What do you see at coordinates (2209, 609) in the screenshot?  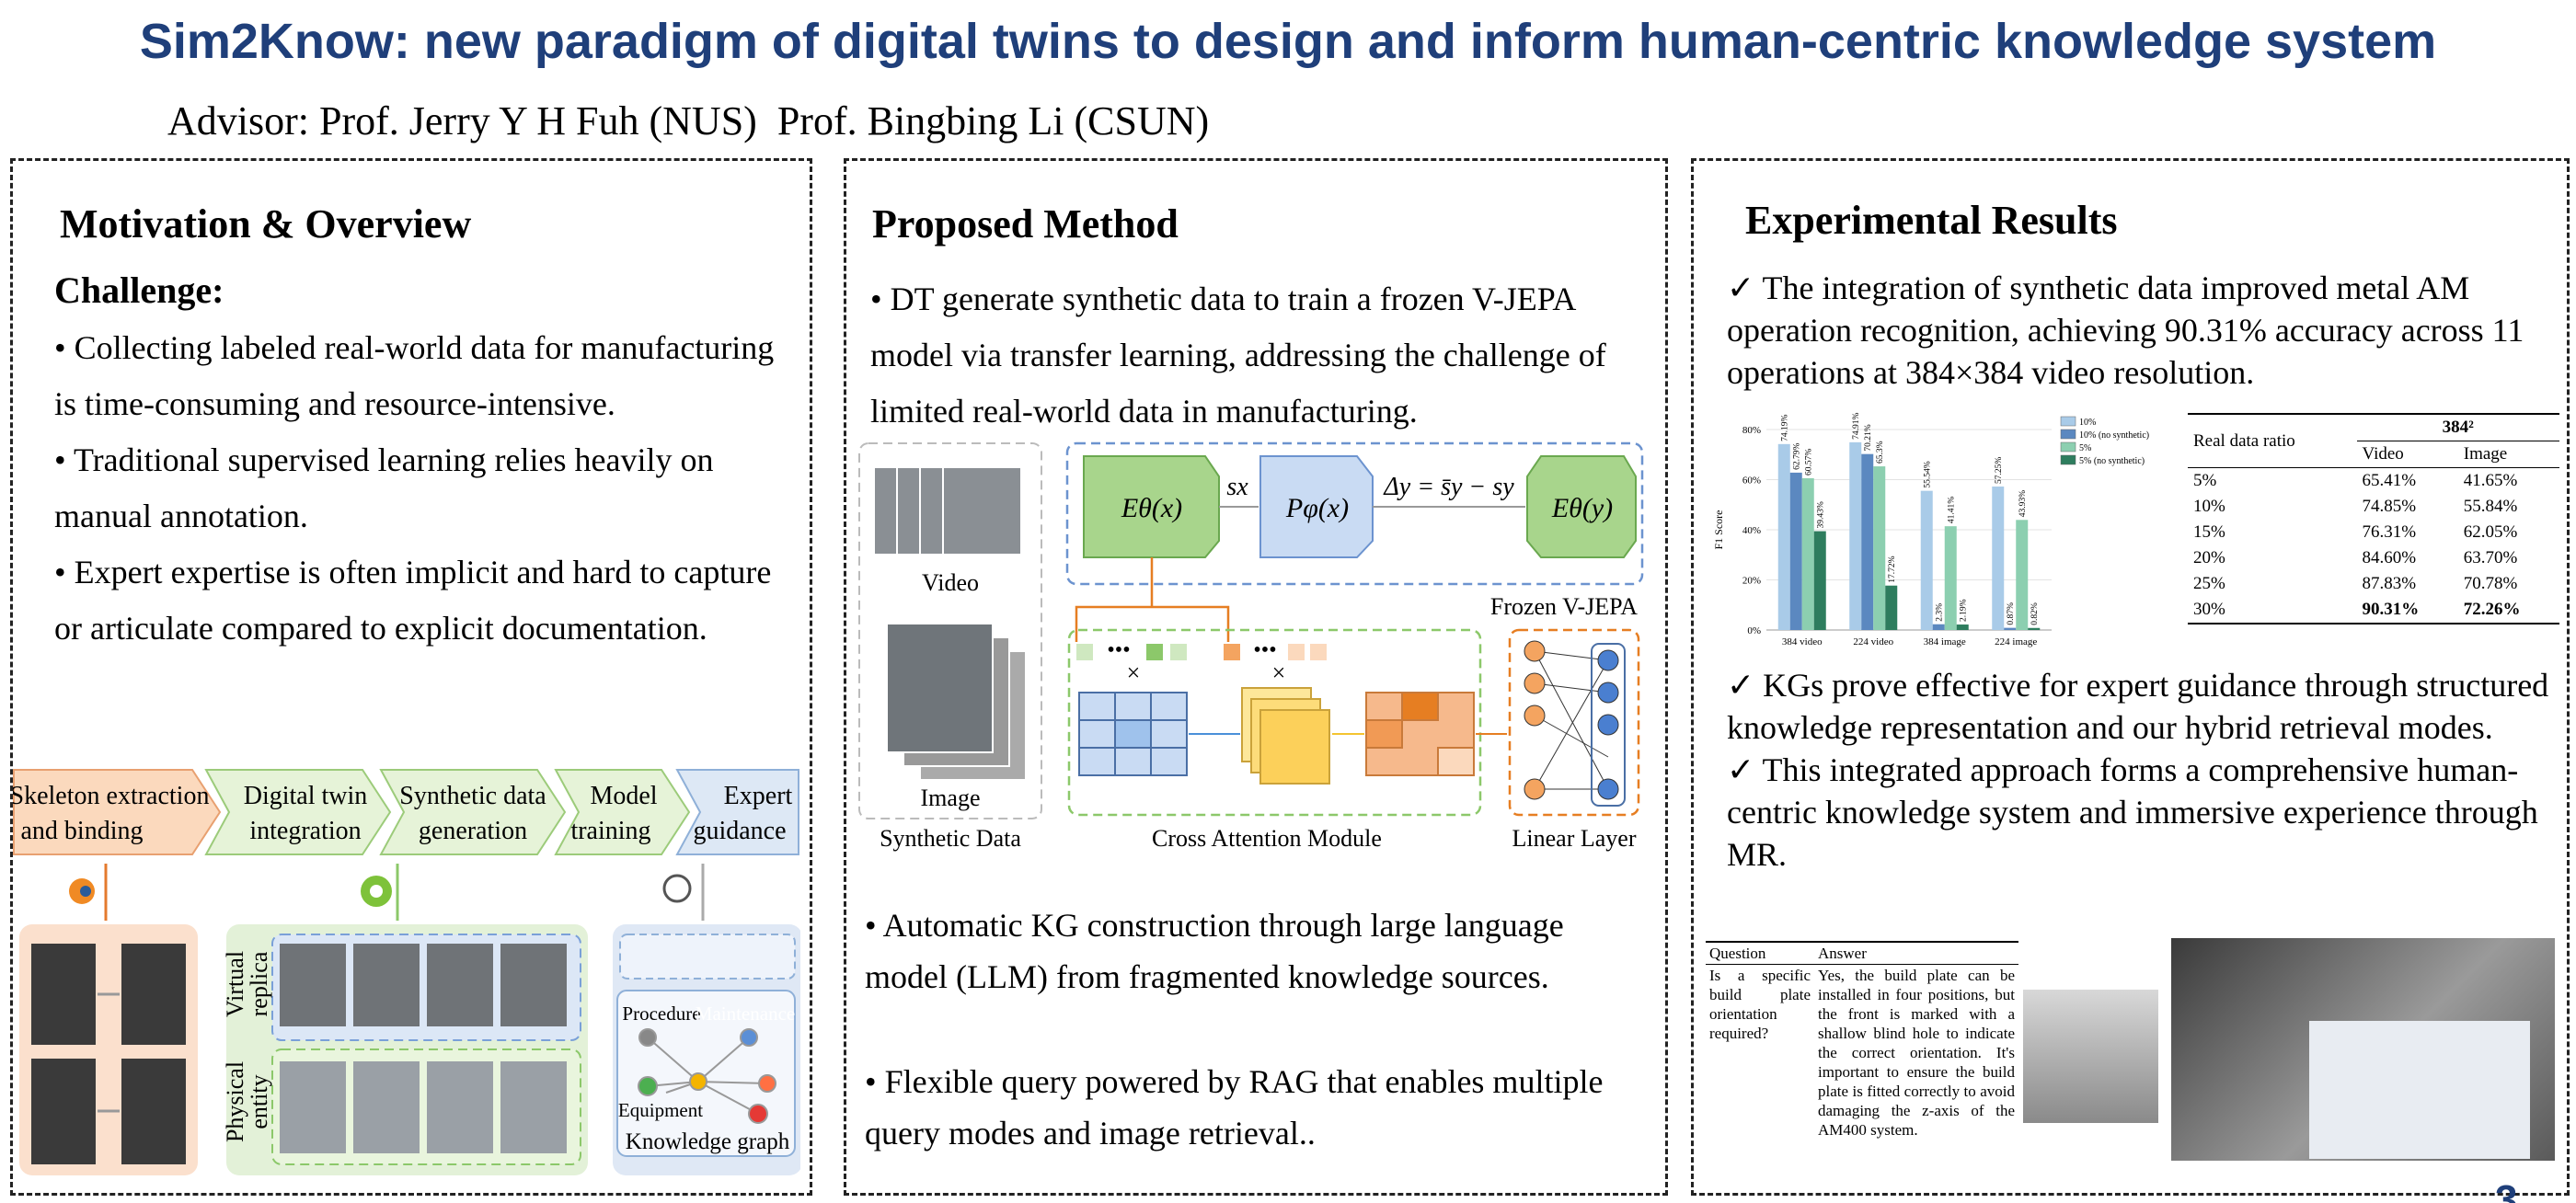 I see `table-cell: 30%` at bounding box center [2209, 609].